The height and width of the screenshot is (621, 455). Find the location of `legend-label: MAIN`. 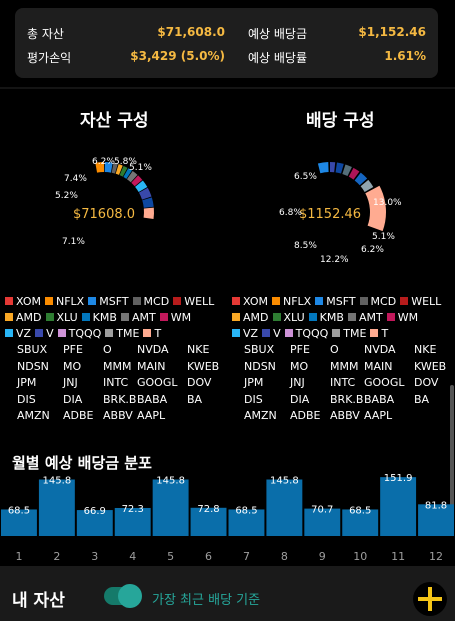

legend-label: MAIN is located at coordinates (378, 366).